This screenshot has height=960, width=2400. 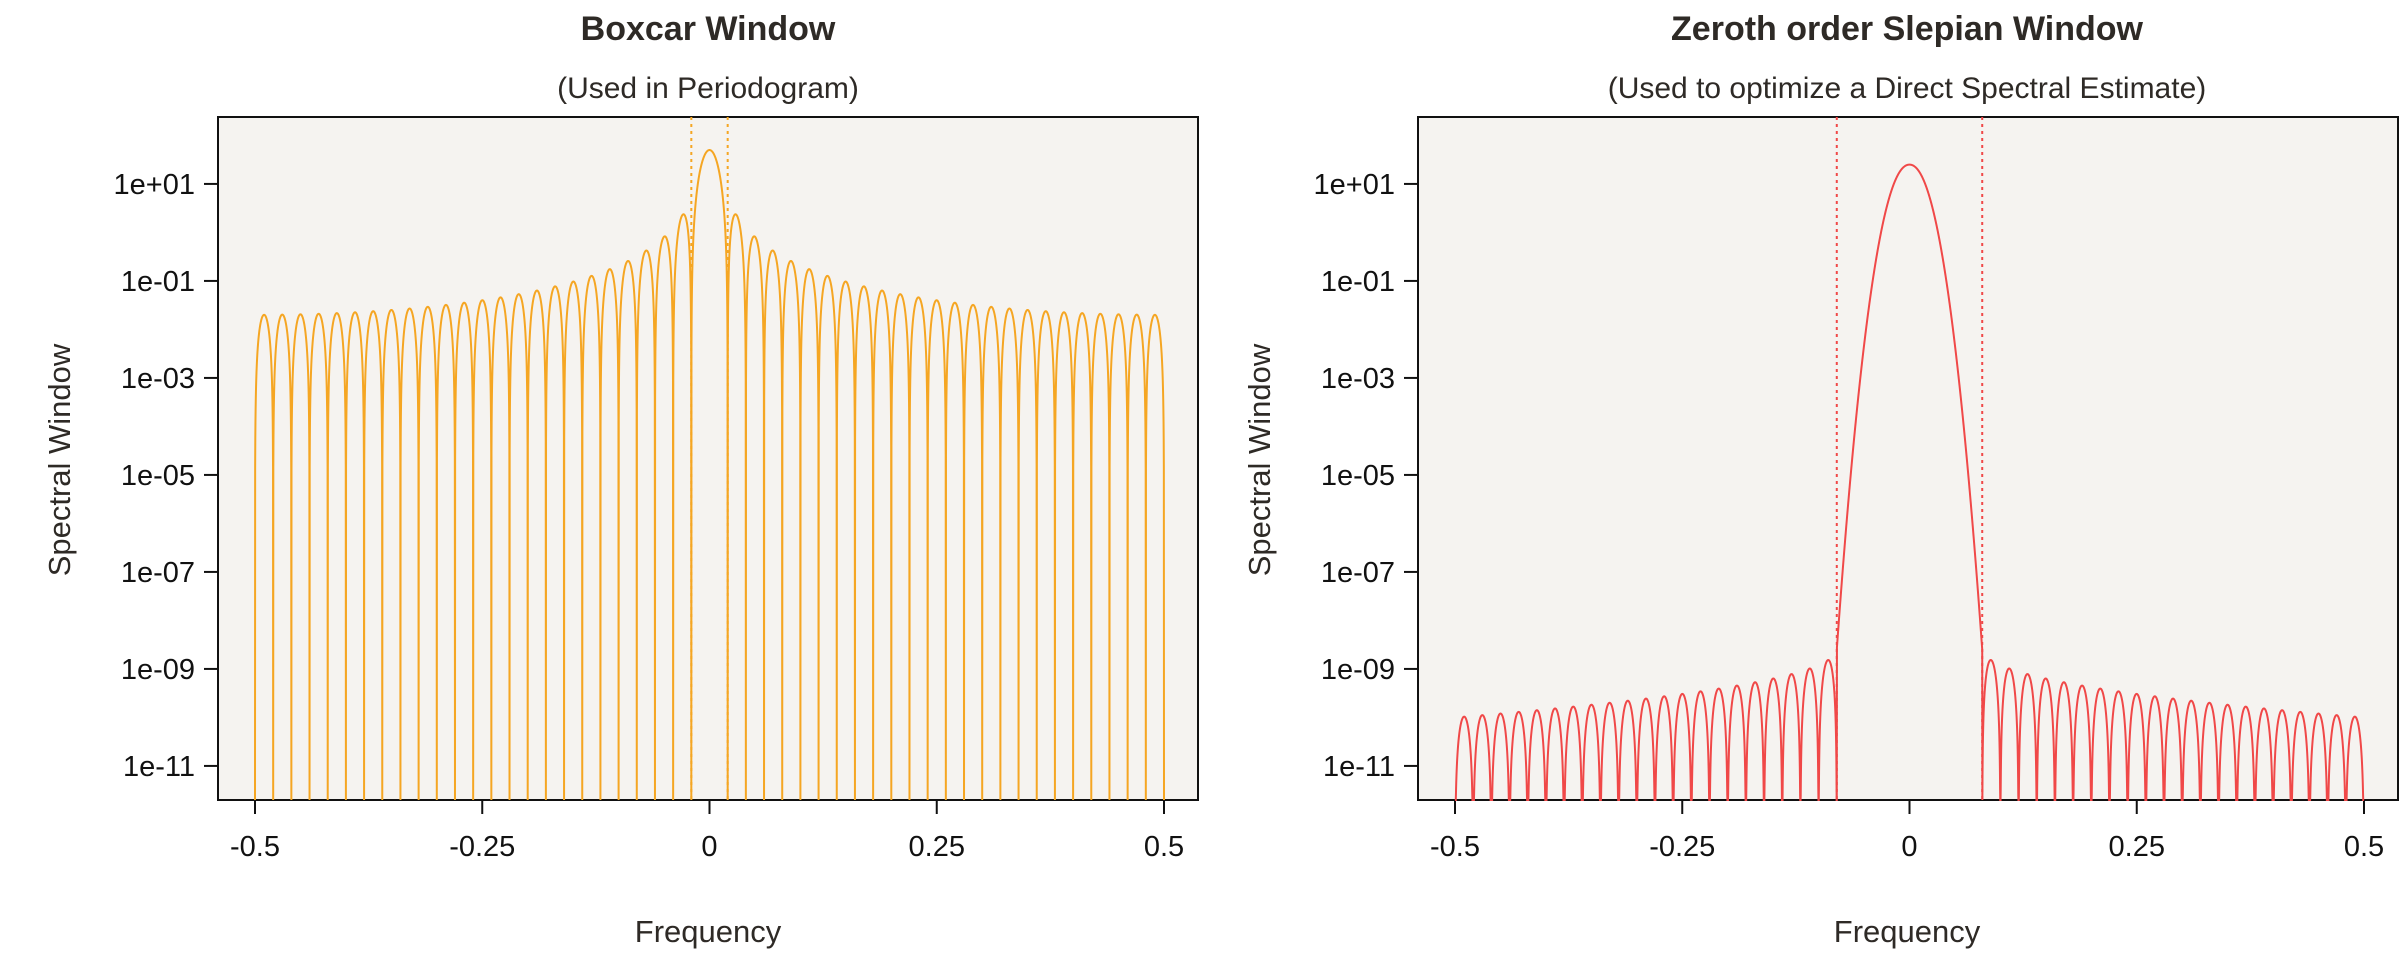 What do you see at coordinates (708, 29) in the screenshot?
I see `chart-title: Boxcar Window` at bounding box center [708, 29].